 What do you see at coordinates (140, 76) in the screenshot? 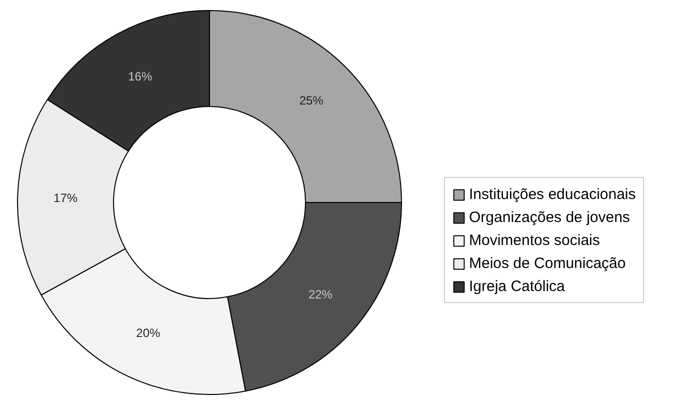
I see `data-label: 16%` at bounding box center [140, 76].